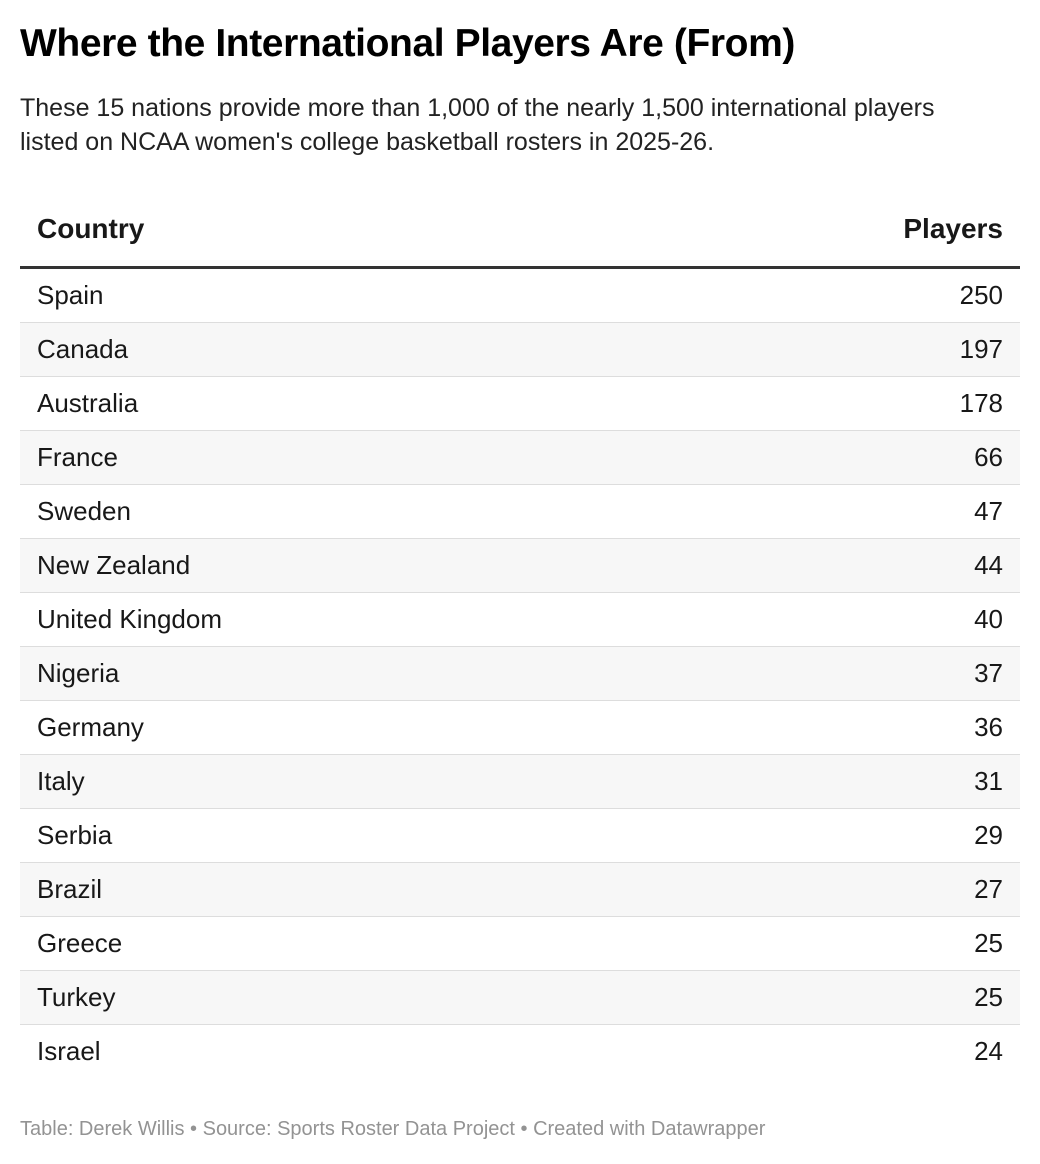  What do you see at coordinates (77, 457) in the screenshot?
I see `cell-country: France` at bounding box center [77, 457].